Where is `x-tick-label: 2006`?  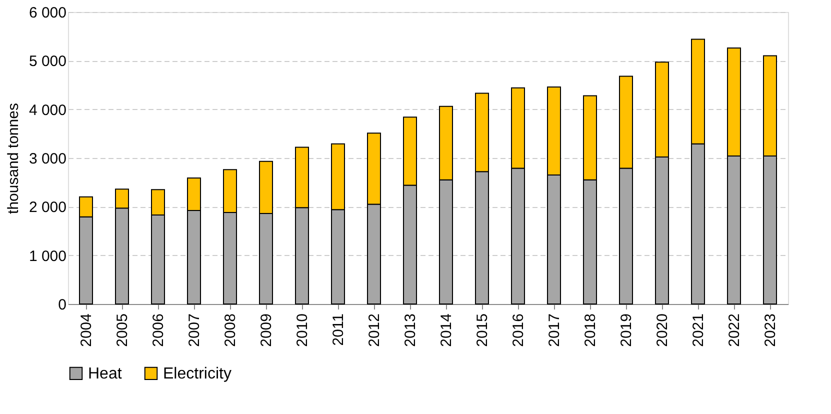 x-tick-label: 2006 is located at coordinates (158, 330).